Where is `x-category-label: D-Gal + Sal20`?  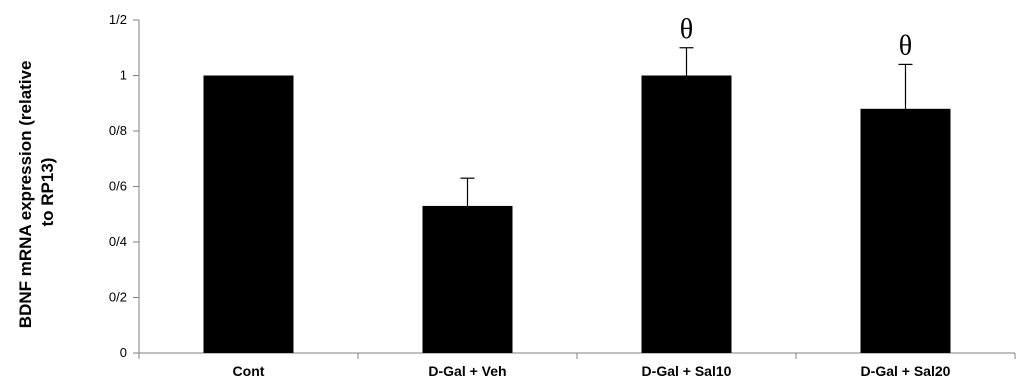
x-category-label: D-Gal + Sal20 is located at coordinates (906, 371).